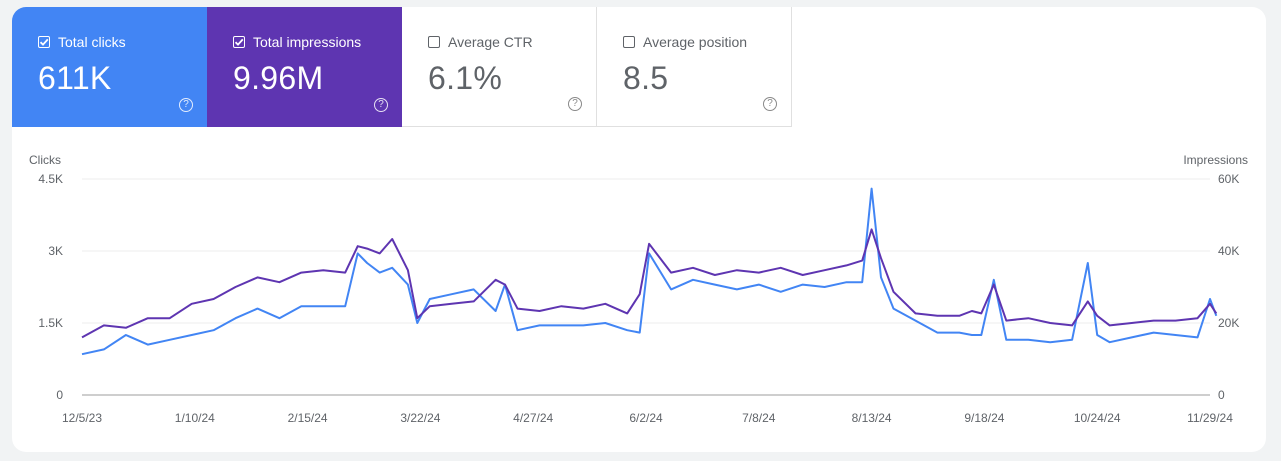 This screenshot has width=1281, height=461. Describe the element at coordinates (1215, 160) in the screenshot. I see `right-axis-title: Impressions` at that location.